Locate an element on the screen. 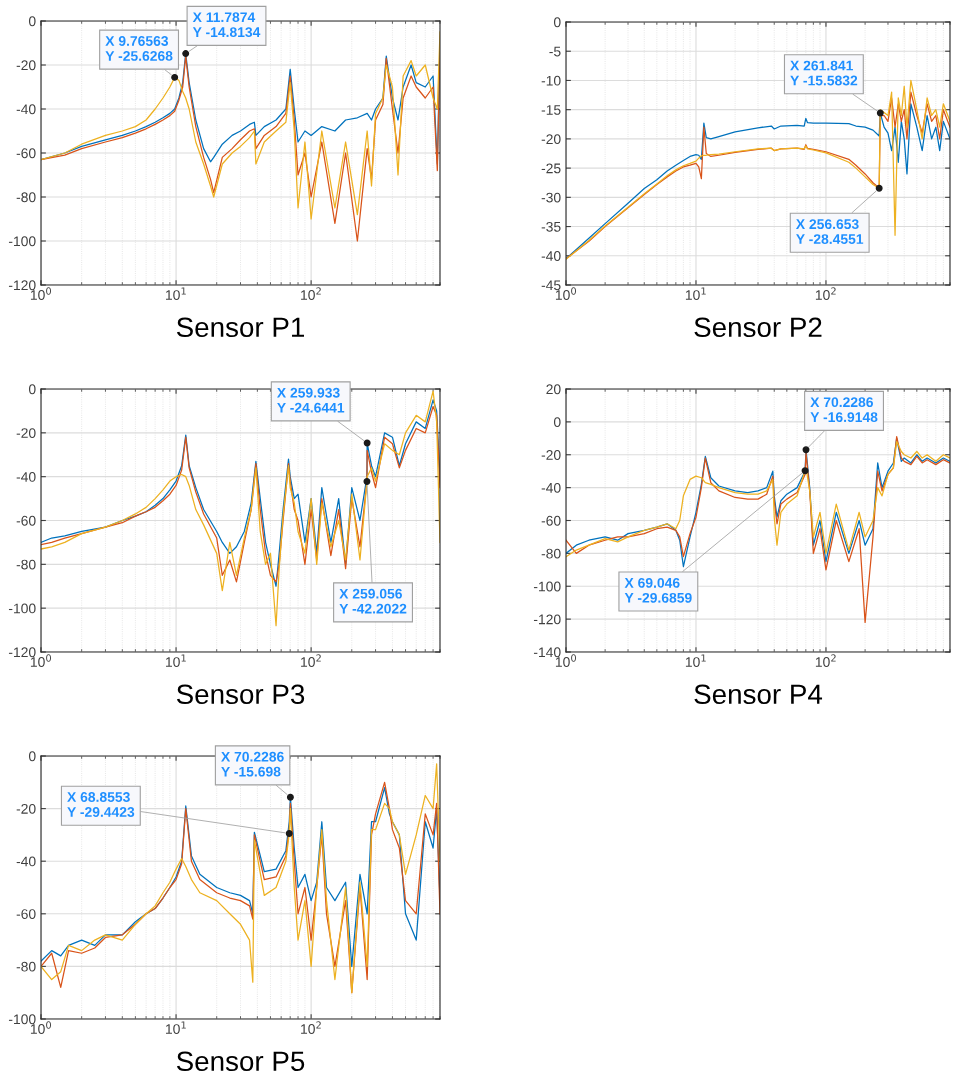 This screenshot has width=955, height=1075. y-tick-label: -5 is located at coordinates (555, 51).